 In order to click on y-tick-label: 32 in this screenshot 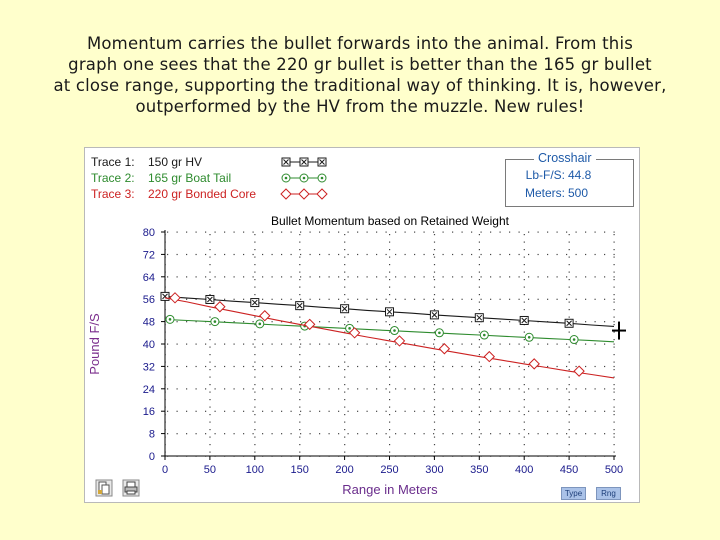, I will do `click(149, 367)`.